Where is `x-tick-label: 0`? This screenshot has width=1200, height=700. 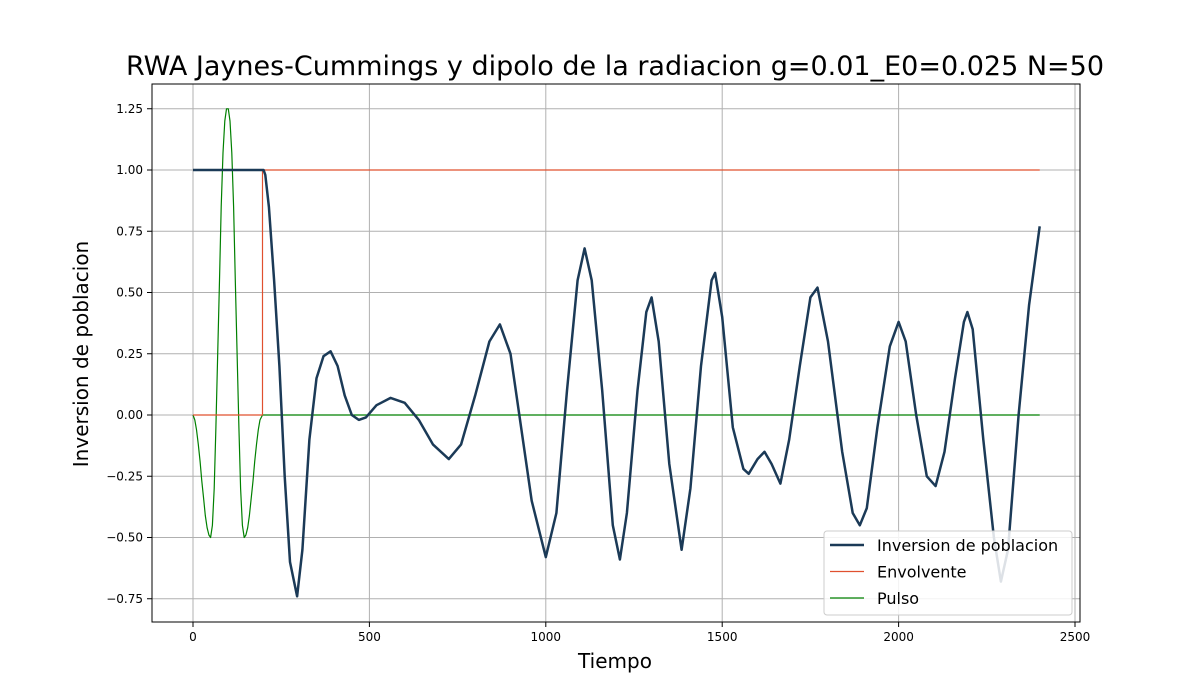 x-tick-label: 0 is located at coordinates (193, 637).